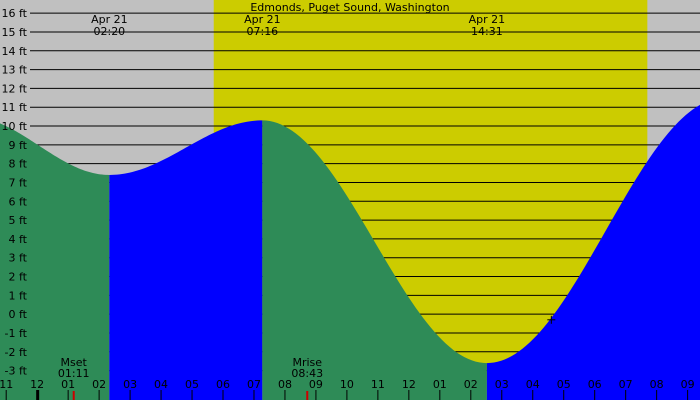  Describe the element at coordinates (285, 384) in the screenshot. I see `x-tick-label-9: 08` at that location.